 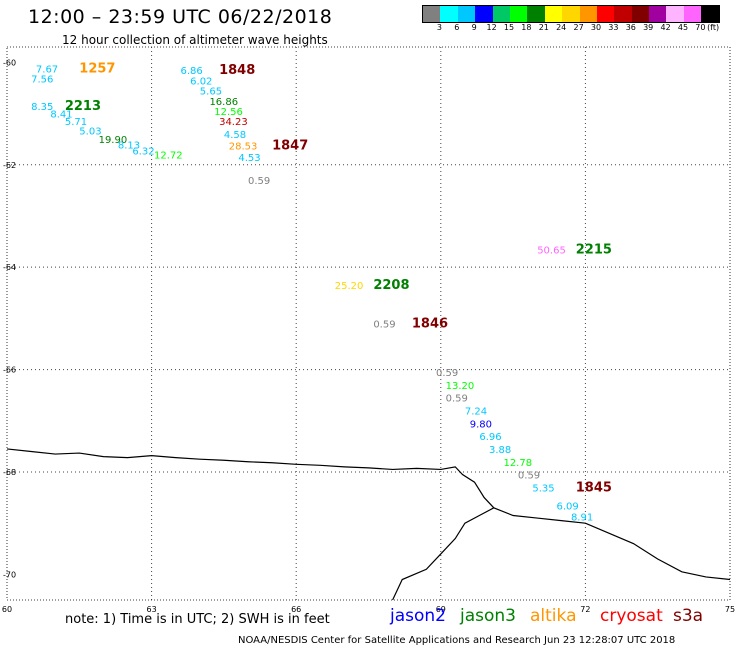 What do you see at coordinates (211, 92) in the screenshot?
I see `wave-height-label: 5.65` at bounding box center [211, 92].